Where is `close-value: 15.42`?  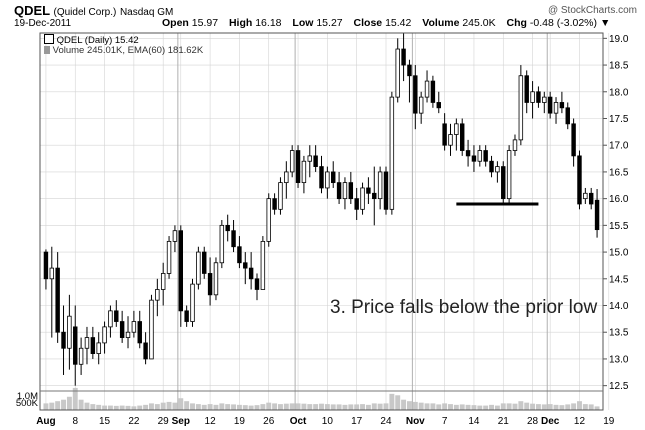 close-value: 15.42 is located at coordinates (398, 23).